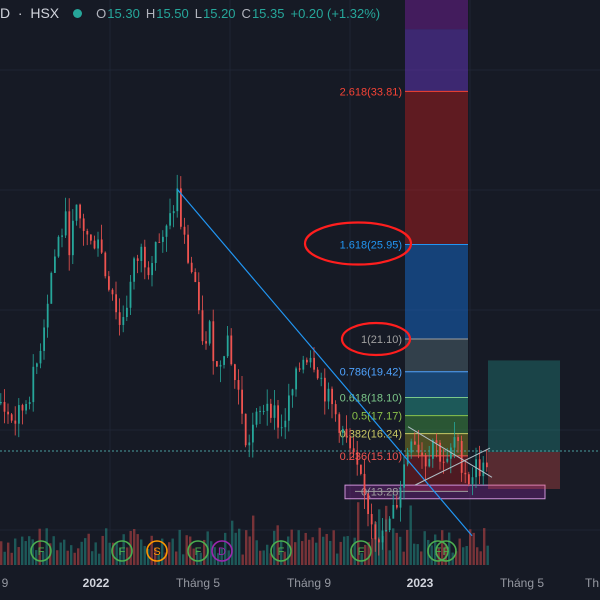 This screenshot has width=600, height=600. I want to click on exchange-name: HSX, so click(45, 13).